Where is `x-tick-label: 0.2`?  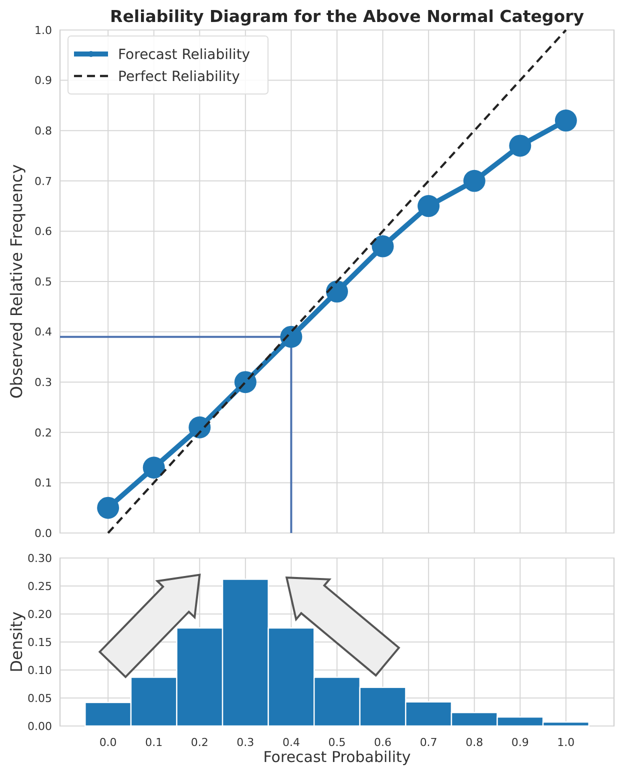 x-tick-label: 0.2 is located at coordinates (199, 742).